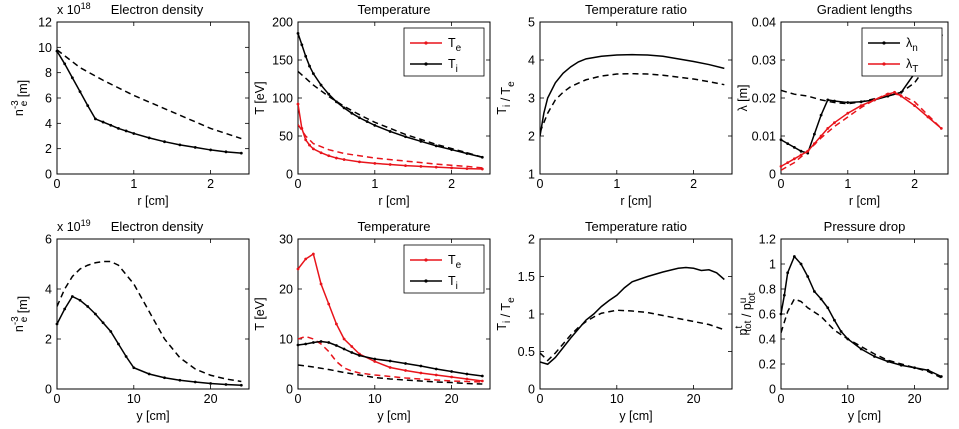 Image resolution: width=959 pixels, height=429 pixels. Describe the element at coordinates (914, 184) in the screenshot. I see `x-tick-label: 2` at that location.